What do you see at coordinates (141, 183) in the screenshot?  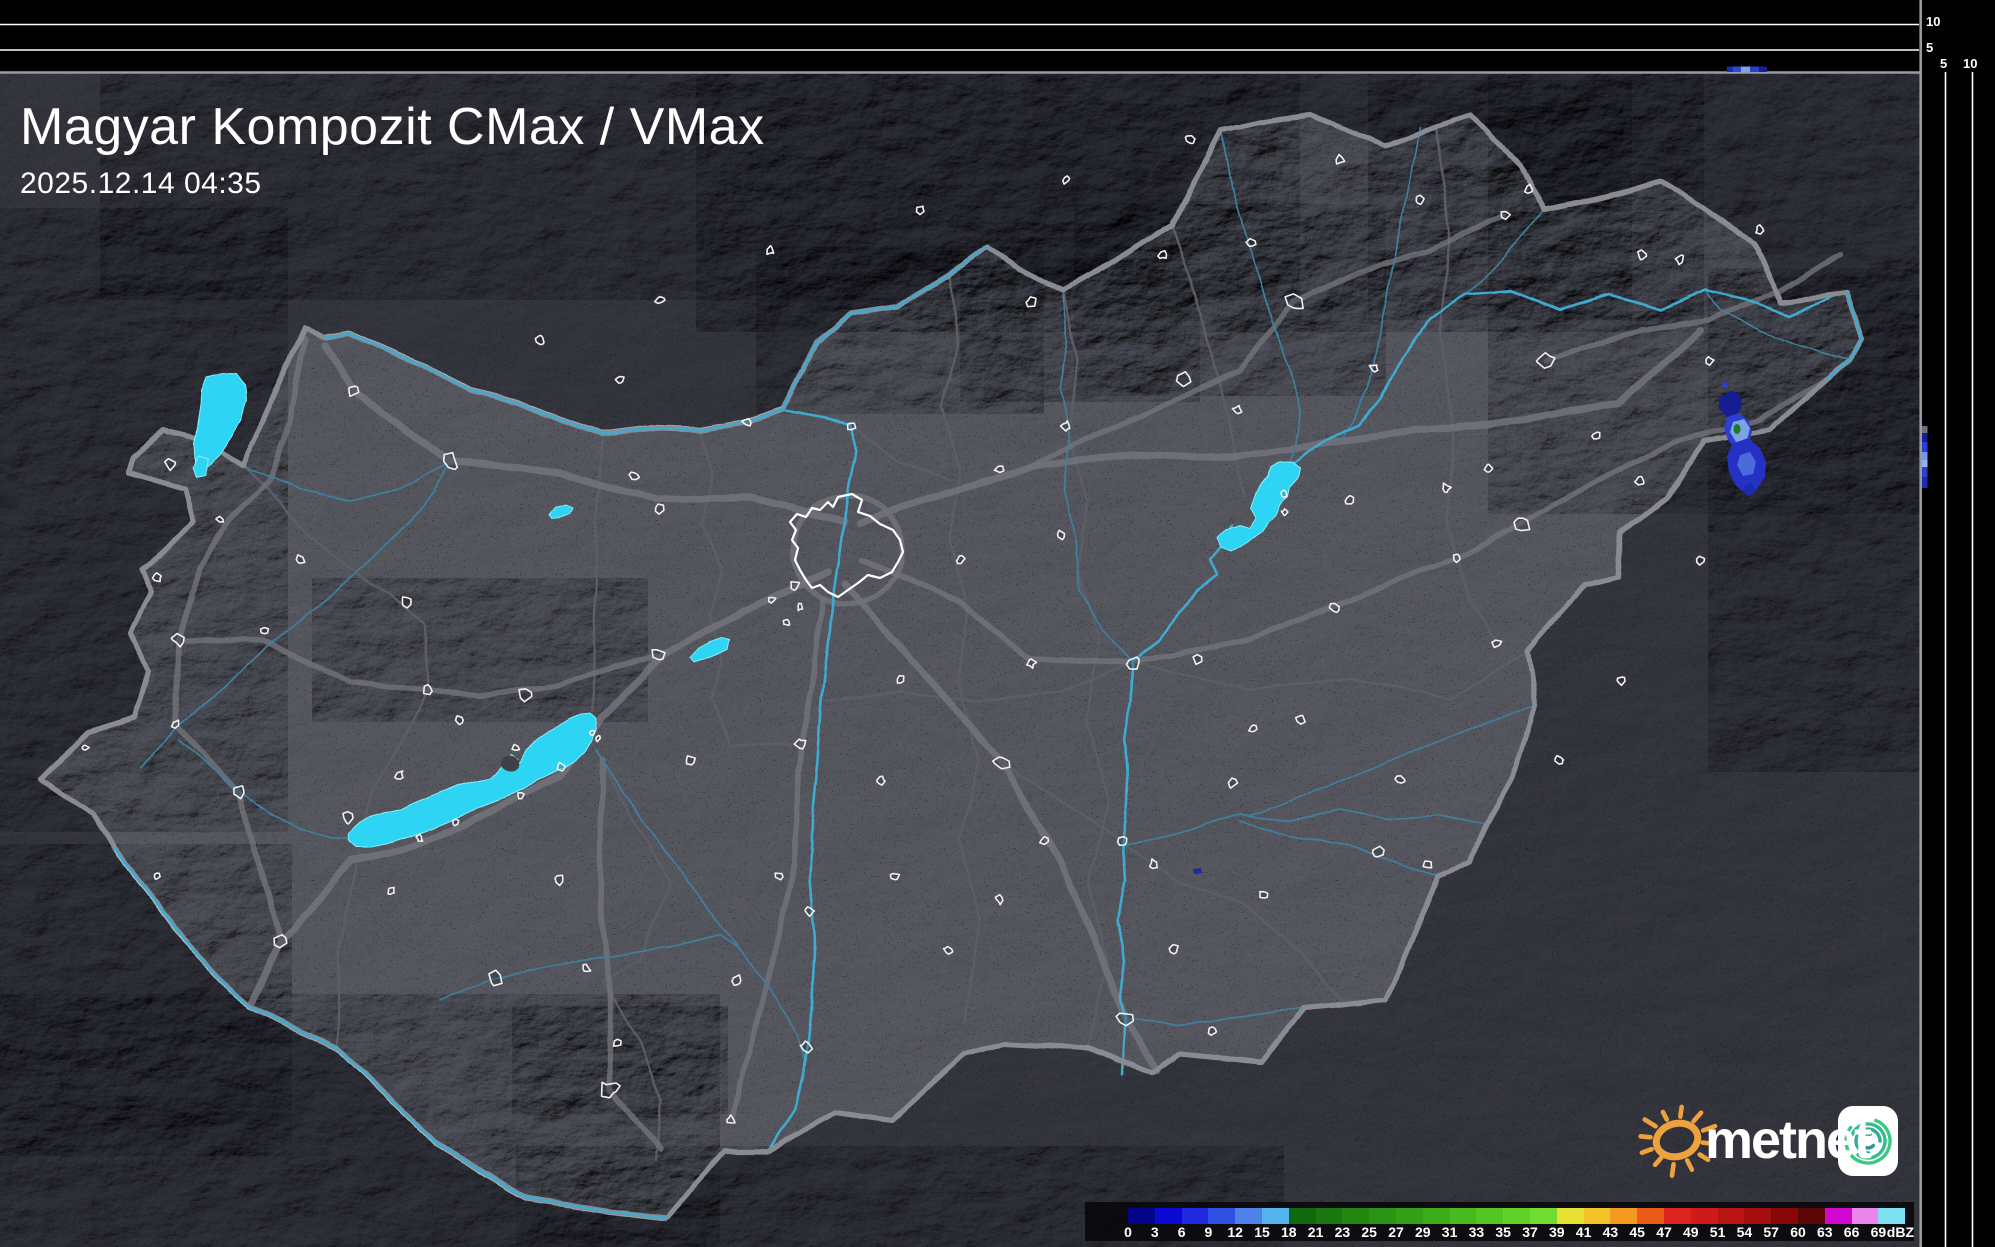 I see `map-datetime: 2025.12.14 04:35` at bounding box center [141, 183].